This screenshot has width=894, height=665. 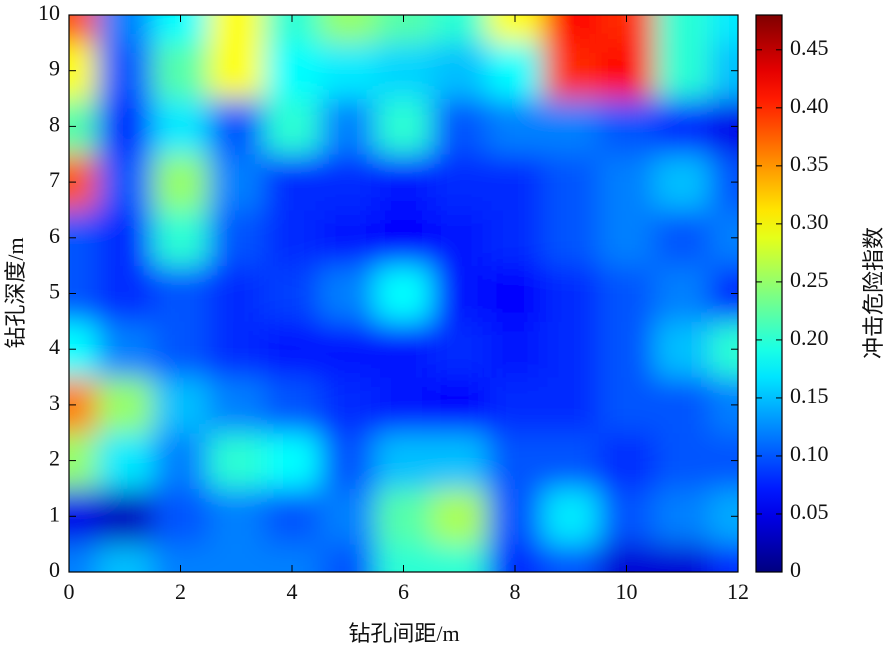 What do you see at coordinates (54, 235) in the screenshot?
I see `y-tick-label: 6` at bounding box center [54, 235].